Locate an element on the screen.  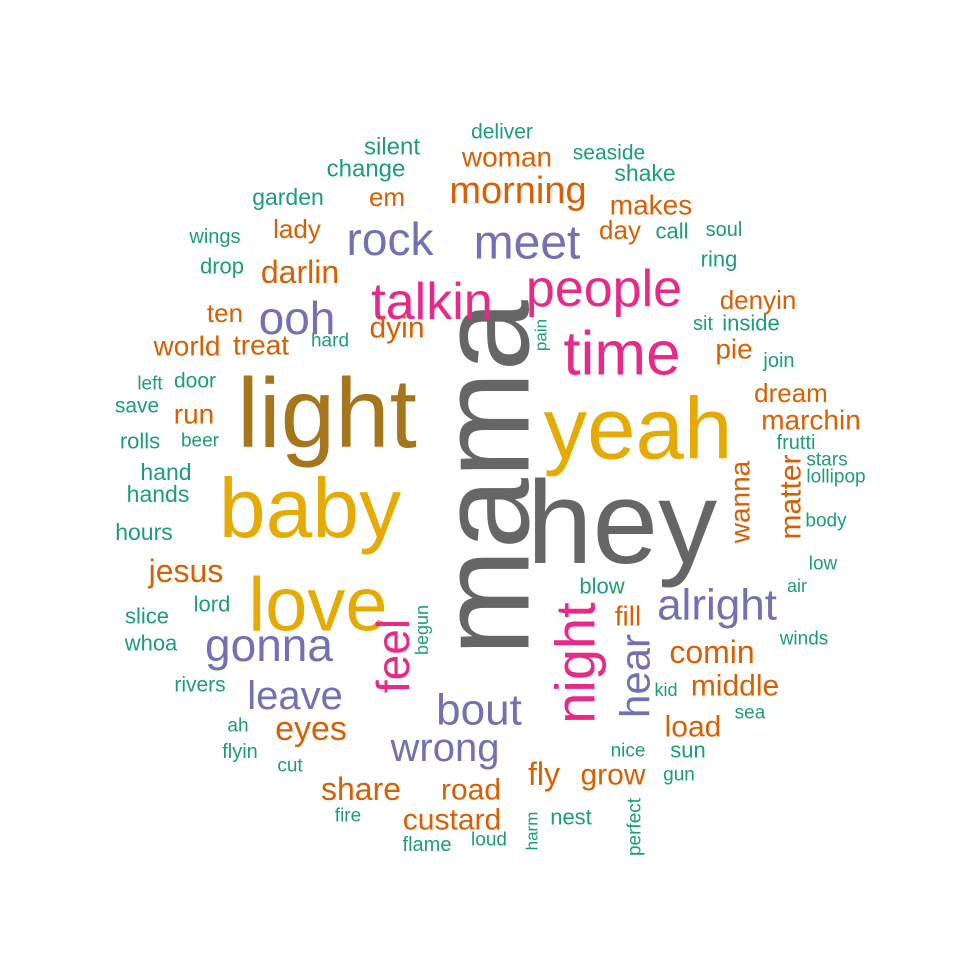
word-deliver: deliver is located at coordinates (502, 132).